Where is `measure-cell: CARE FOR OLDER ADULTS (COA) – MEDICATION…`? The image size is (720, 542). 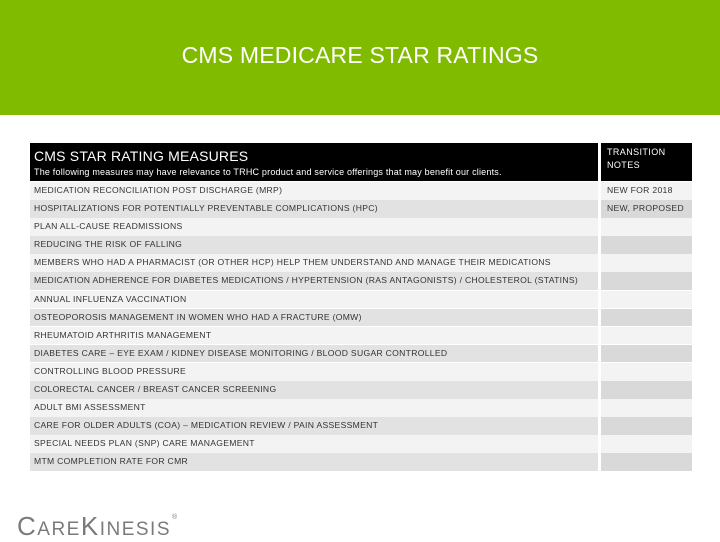
measure-cell: CARE FOR OLDER ADULTS (COA) – MEDICATION… is located at coordinates (314, 426).